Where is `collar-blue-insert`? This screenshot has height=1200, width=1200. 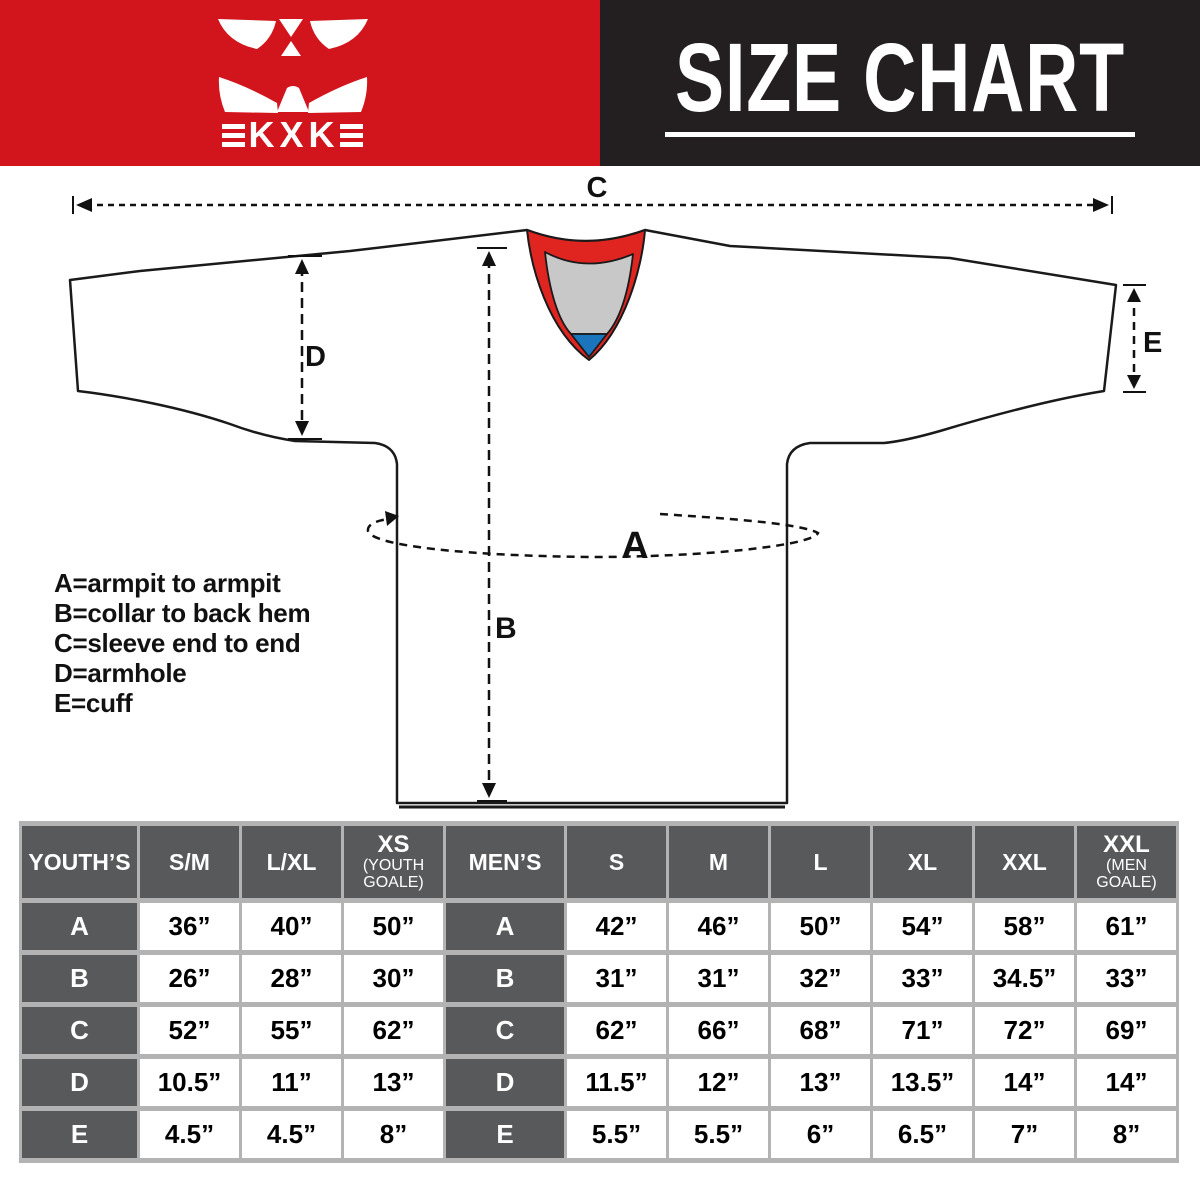 collar-blue-insert is located at coordinates (589, 345).